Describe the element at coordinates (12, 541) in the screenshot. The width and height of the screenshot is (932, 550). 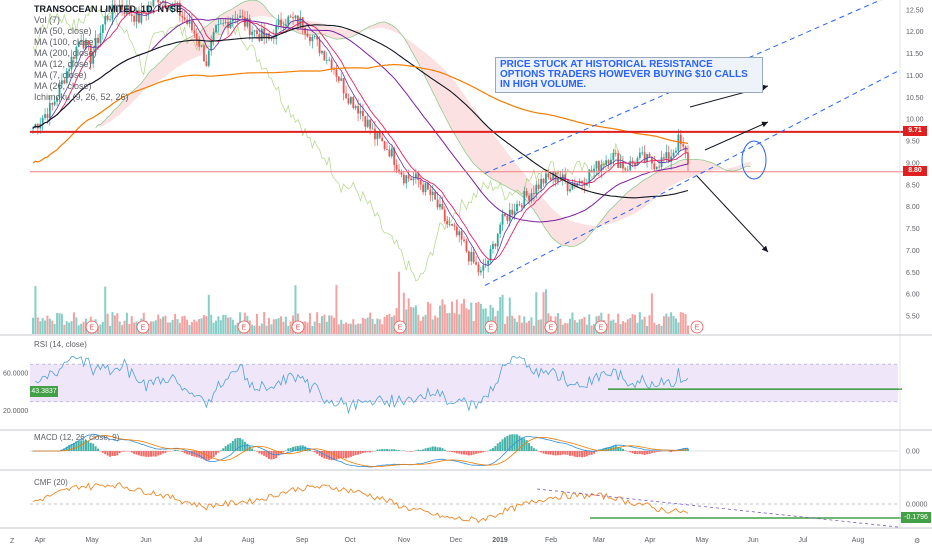
I see `timezone-icon: Z` at that location.